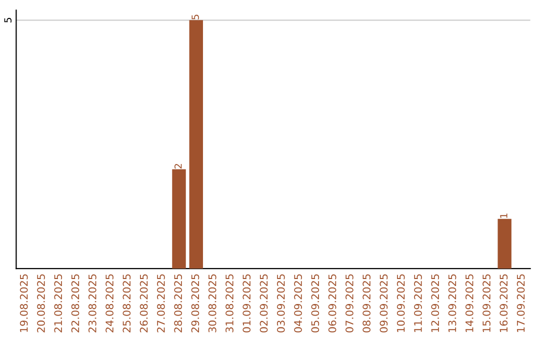 The height and width of the screenshot is (340, 540). What do you see at coordinates (520, 303) in the screenshot?
I see `x-tick-label: 17.09.2025` at bounding box center [520, 303].